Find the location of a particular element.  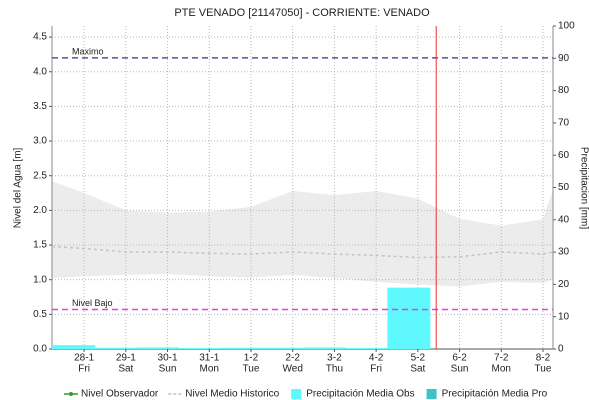

y-tick-label: 4.0 is located at coordinates (40, 71).